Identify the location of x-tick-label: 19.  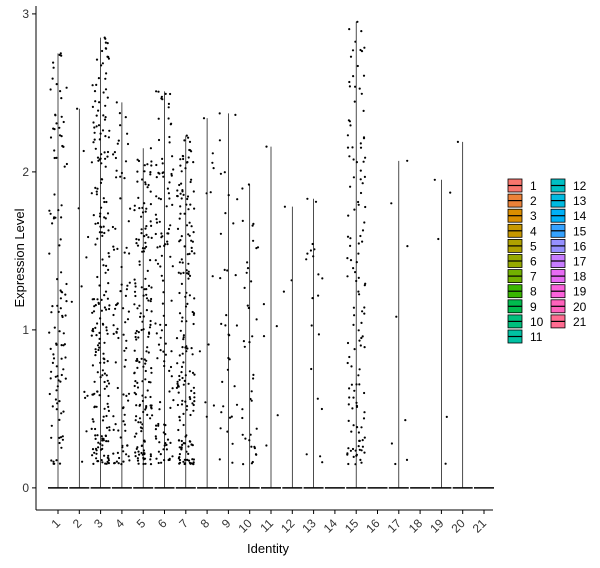
(437, 526).